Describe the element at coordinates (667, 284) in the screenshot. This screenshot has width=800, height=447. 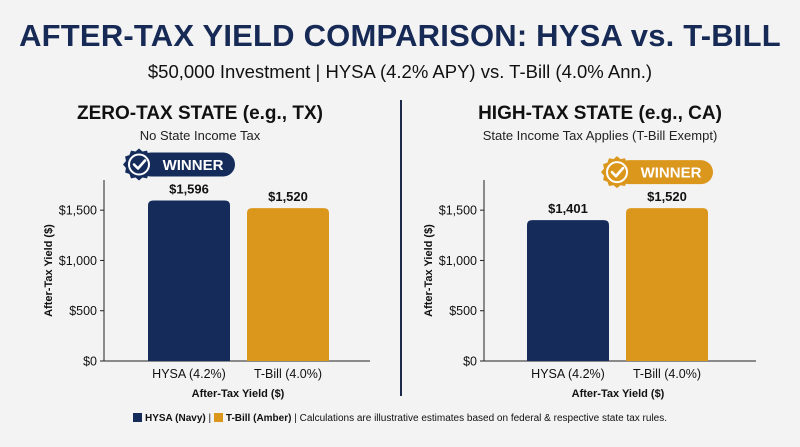
I see `right-bar-tbill` at that location.